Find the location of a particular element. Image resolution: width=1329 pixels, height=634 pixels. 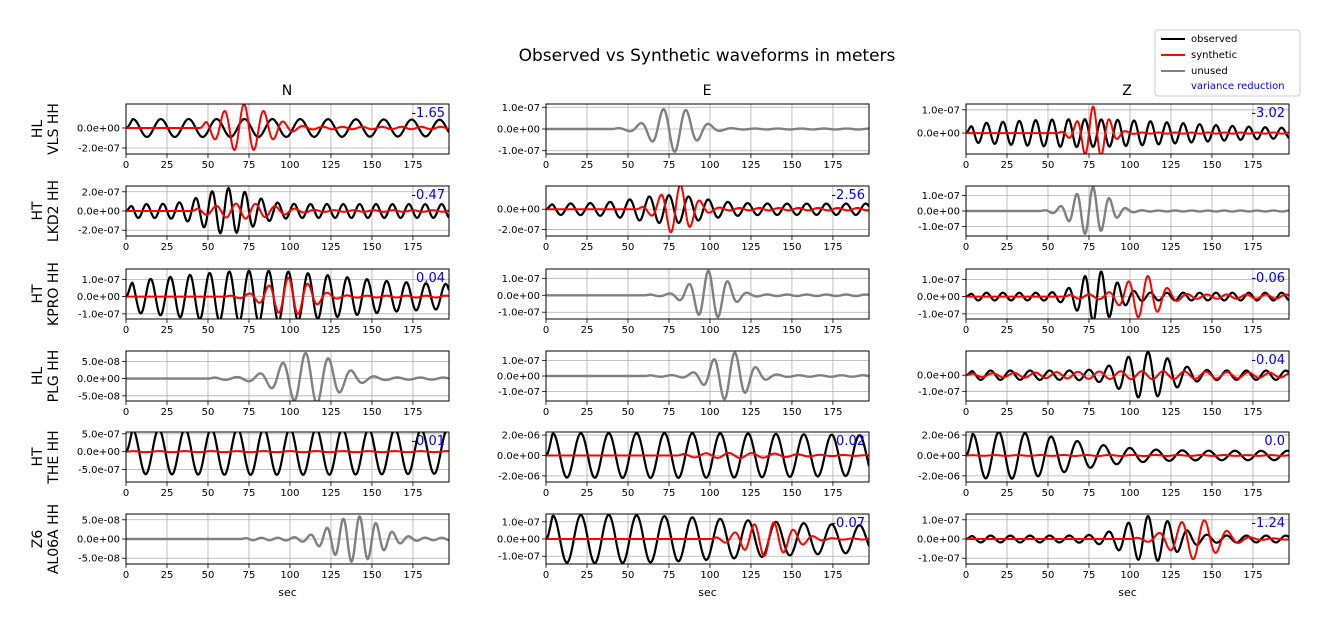

legend-synthetic-label: synthetic is located at coordinates (1214, 55).